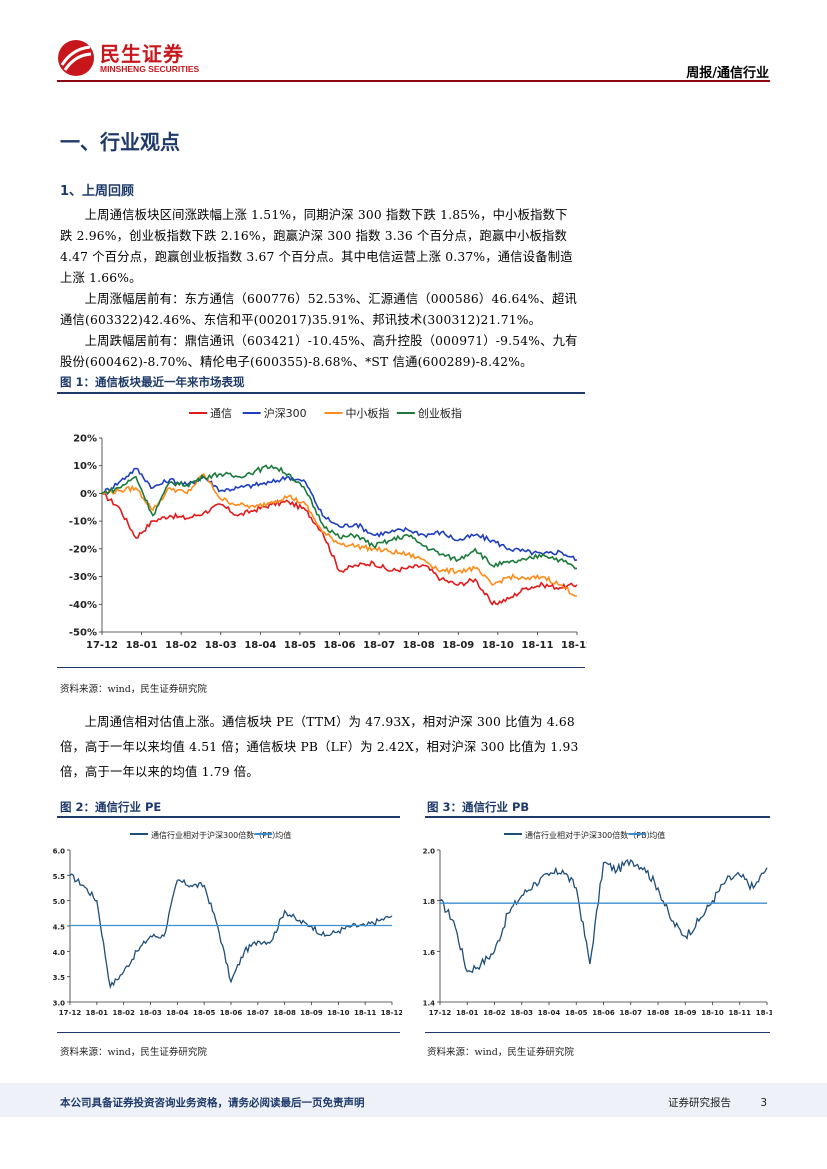 This screenshot has height=1169, width=827. Describe the element at coordinates (97, 191) in the screenshot. I see `section-subtitle: 1、上周回顾` at that location.